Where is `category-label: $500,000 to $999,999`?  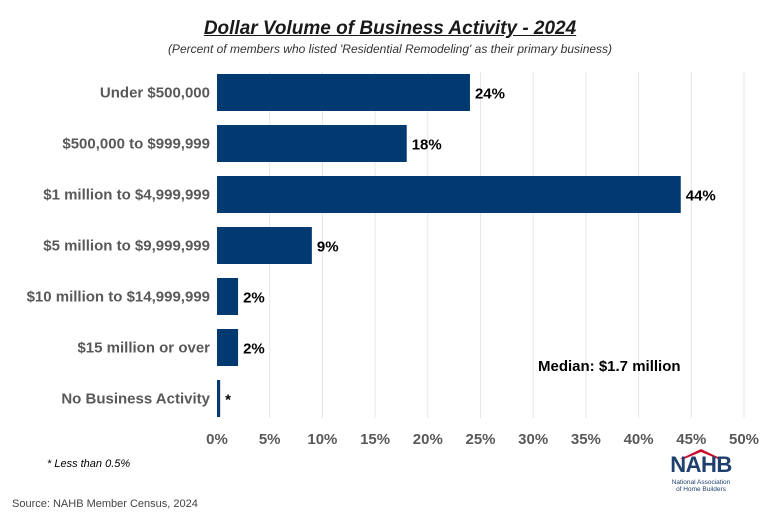
category-label: $500,000 to $999,999 is located at coordinates (136, 144).